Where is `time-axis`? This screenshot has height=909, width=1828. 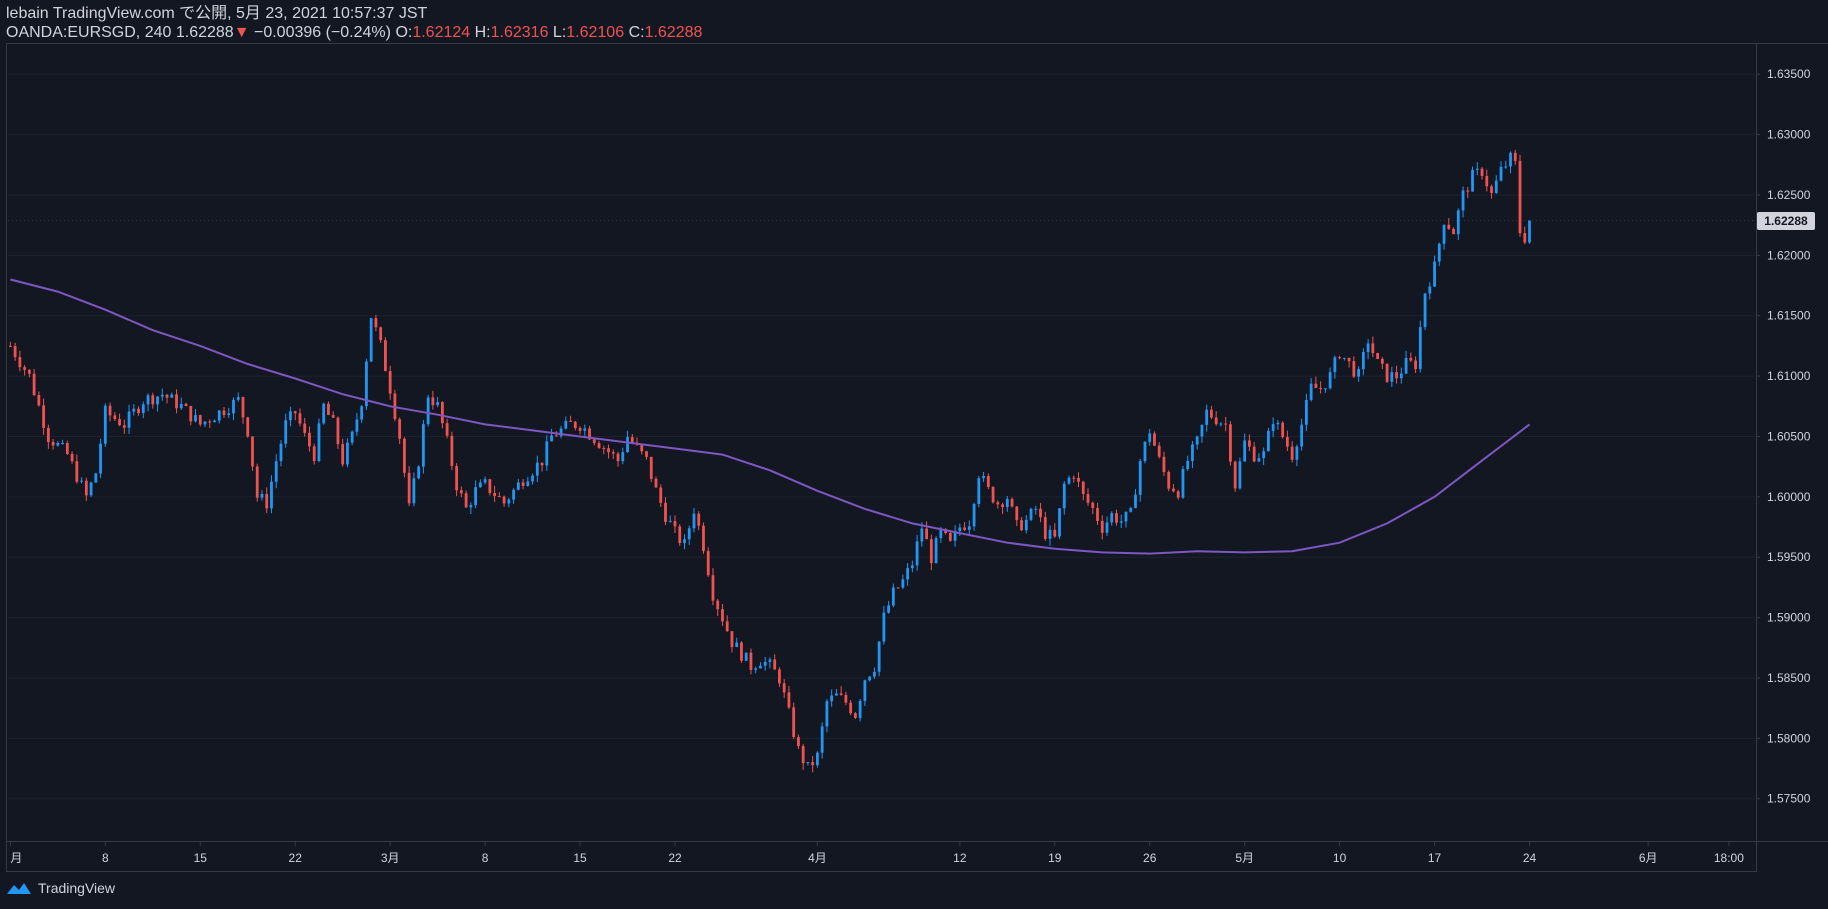
time-axis is located at coordinates (881, 857).